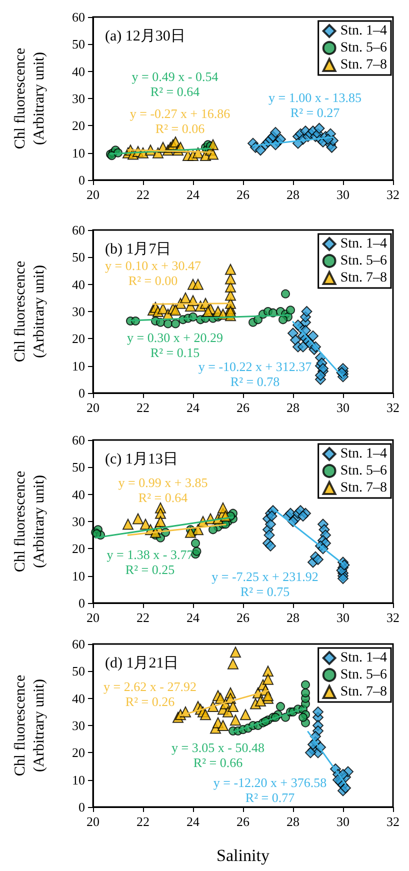  What do you see at coordinates (175, 345) in the screenshot?
I see `annotation: y = 0.30 x + 20.29 R² = 0.15` at bounding box center [175, 345].